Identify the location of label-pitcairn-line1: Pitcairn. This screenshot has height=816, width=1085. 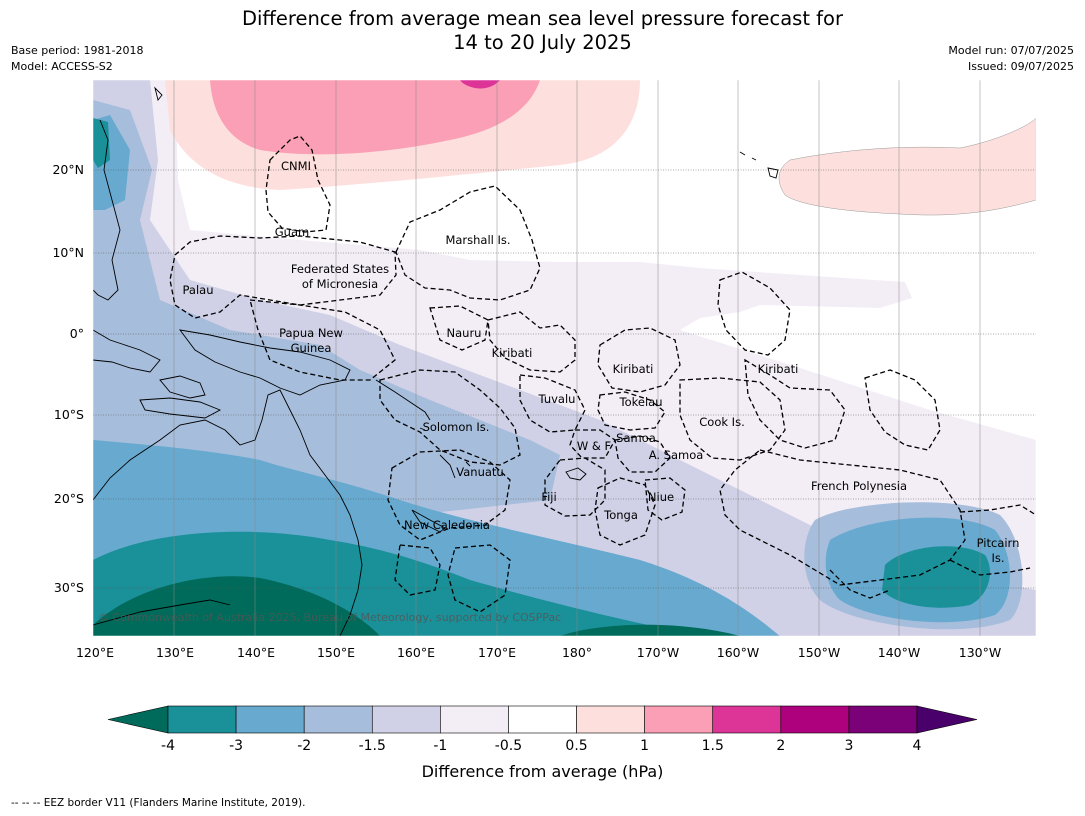
(998, 543).